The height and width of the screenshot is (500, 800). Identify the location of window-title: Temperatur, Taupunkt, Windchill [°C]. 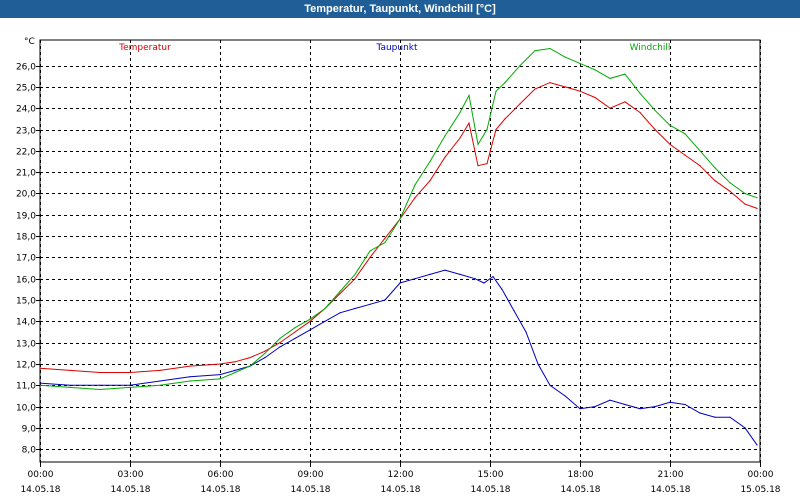
(400, 9).